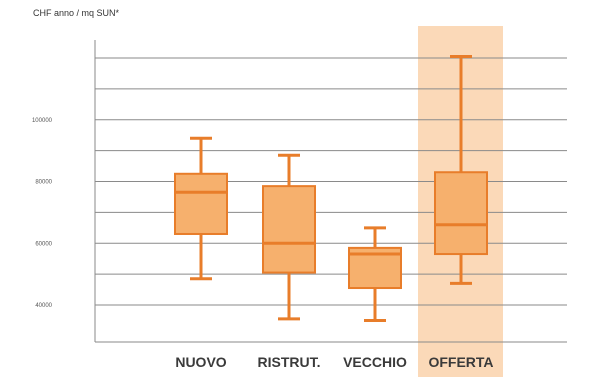 The width and height of the screenshot is (603, 377). What do you see at coordinates (200, 362) in the screenshot?
I see `category-label: NUOVO` at bounding box center [200, 362].